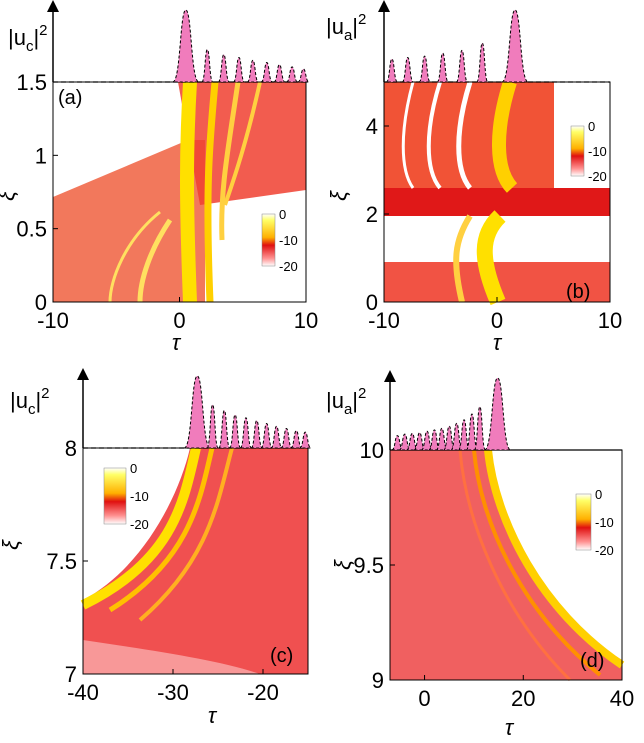 The width and height of the screenshot is (644, 743). I want to click on panel-a-profile-arrowhead, so click(53, 6).